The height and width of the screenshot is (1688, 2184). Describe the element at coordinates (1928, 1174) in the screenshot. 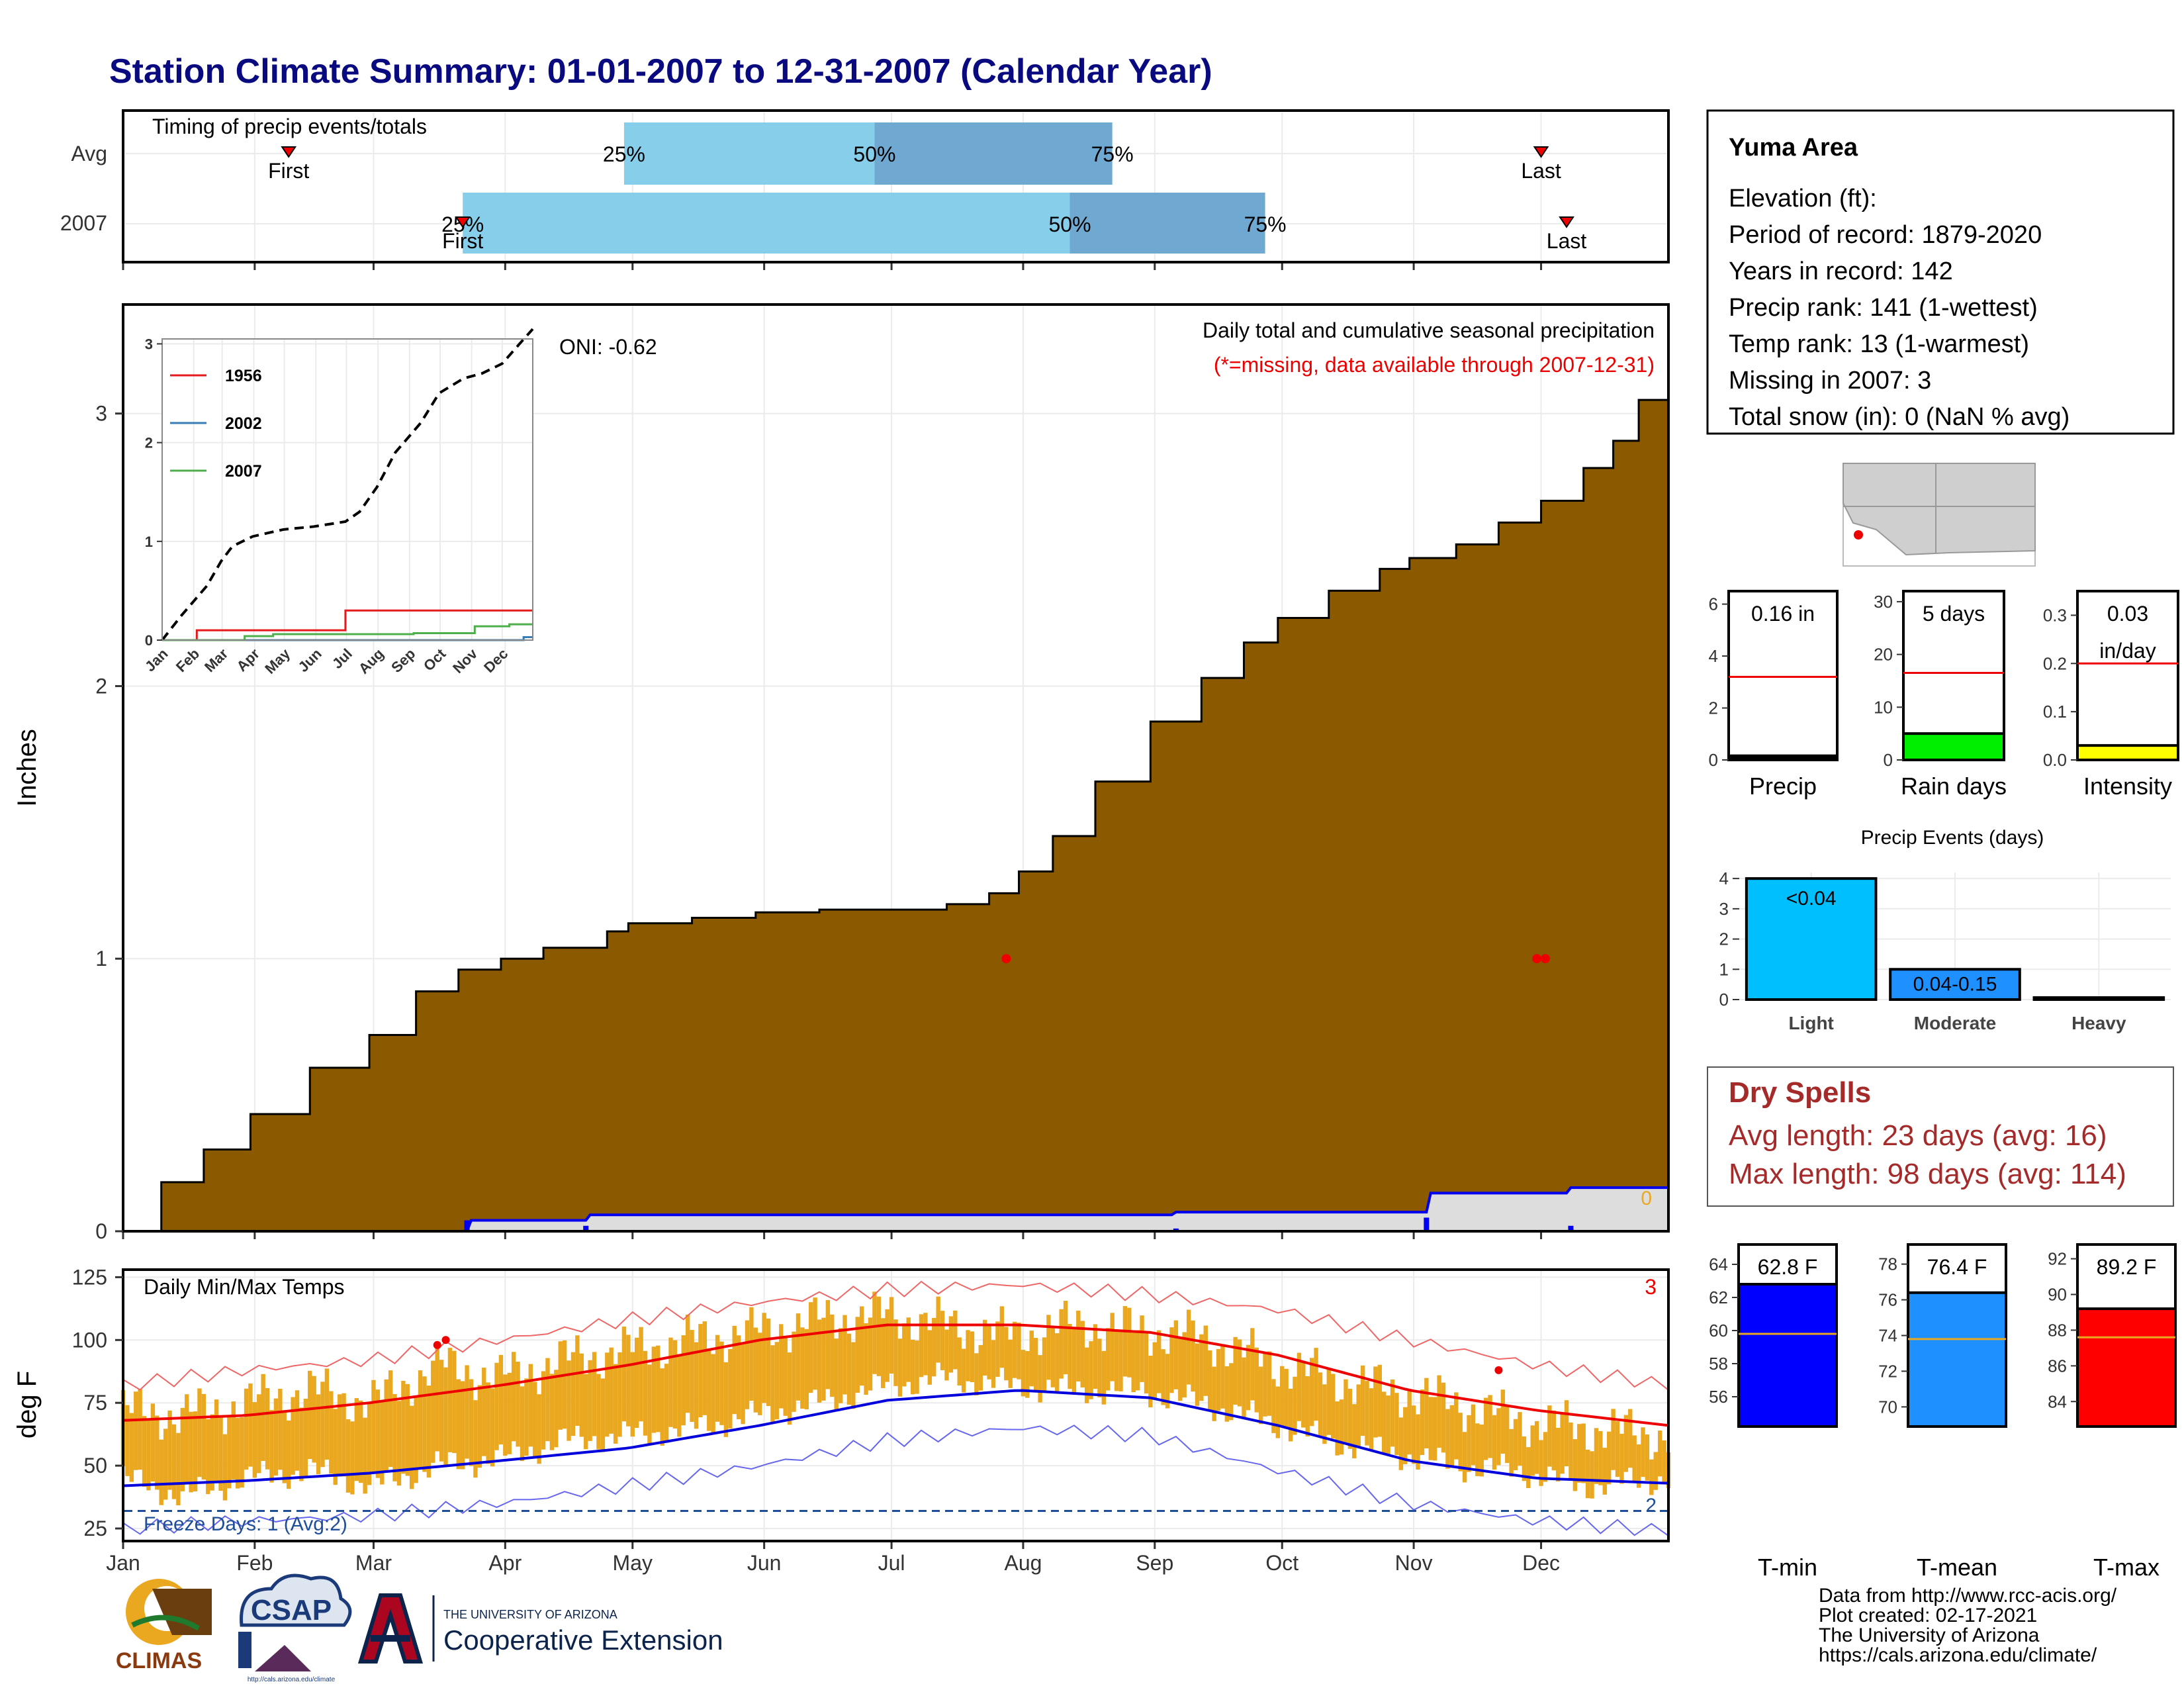

I see `dry-spells-max: Max length: 98 days (avg: 114)` at that location.